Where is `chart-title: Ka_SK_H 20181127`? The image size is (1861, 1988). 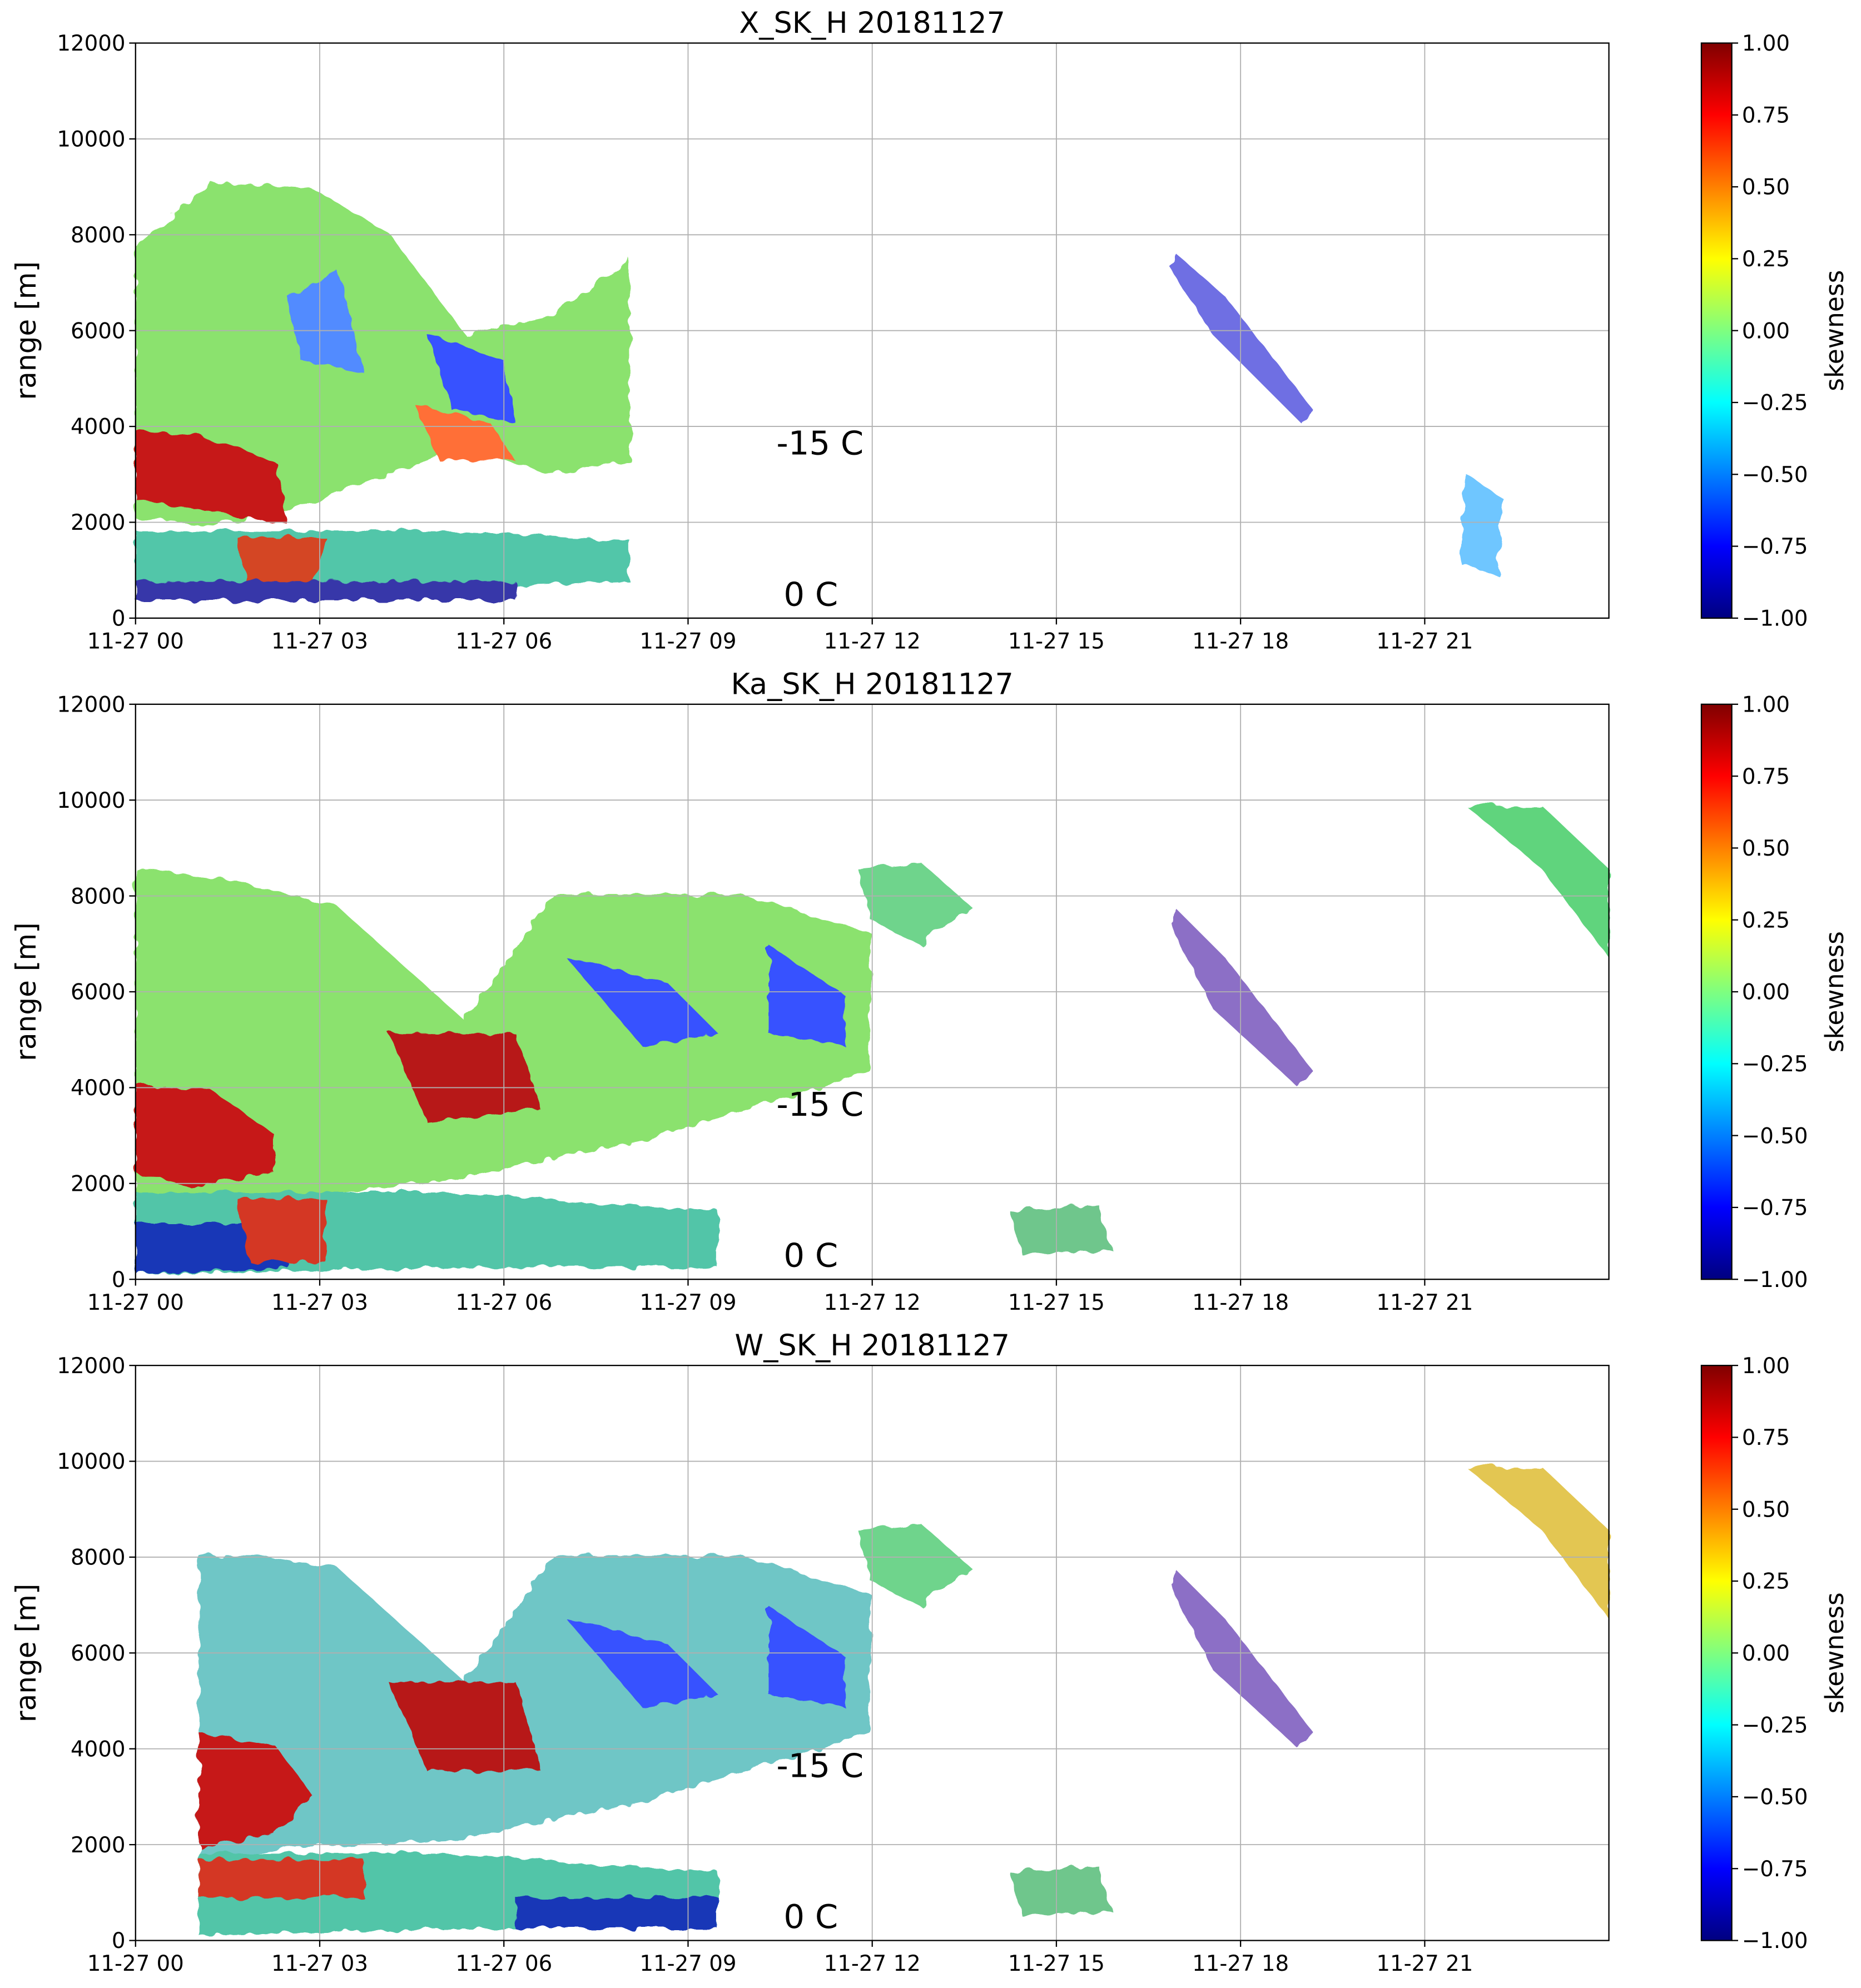
chart-title: Ka_SK_H 20181127 is located at coordinates (872, 685).